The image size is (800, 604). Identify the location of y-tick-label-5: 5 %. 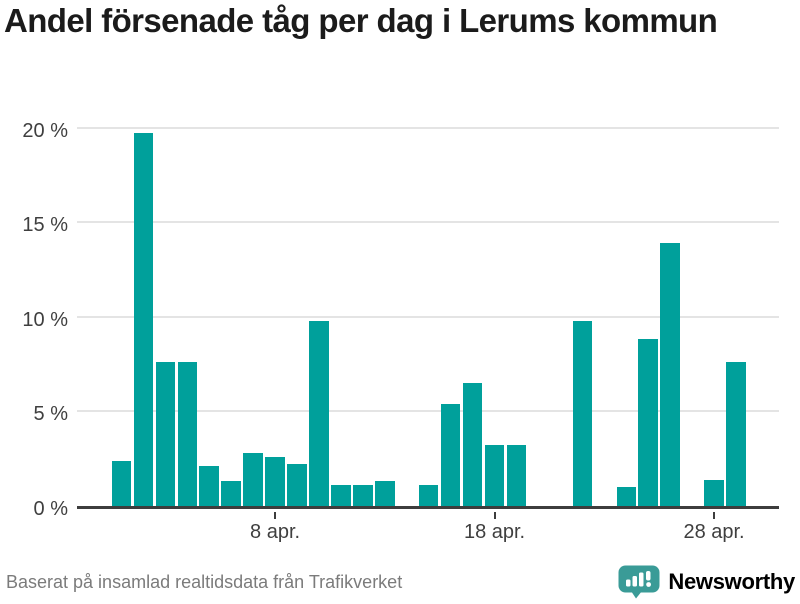
(50, 414).